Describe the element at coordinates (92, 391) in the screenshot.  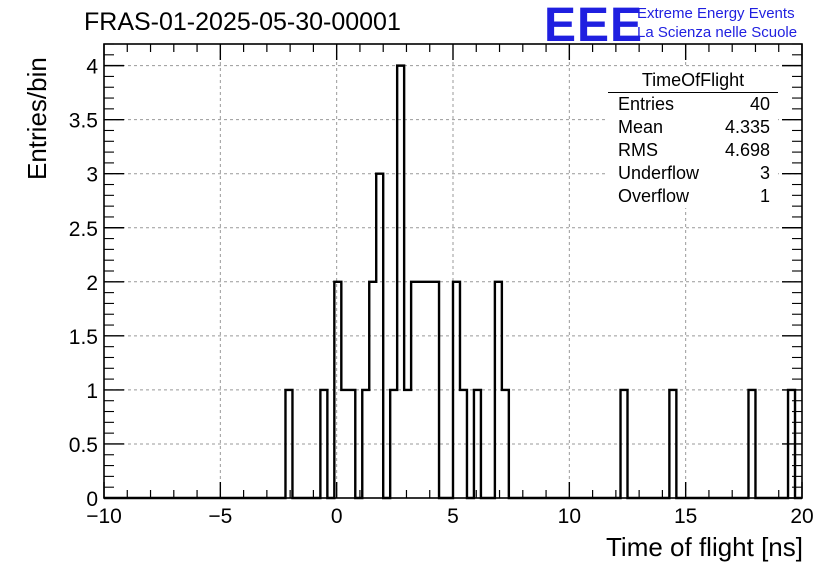
I see `y-tick-label: 1` at that location.